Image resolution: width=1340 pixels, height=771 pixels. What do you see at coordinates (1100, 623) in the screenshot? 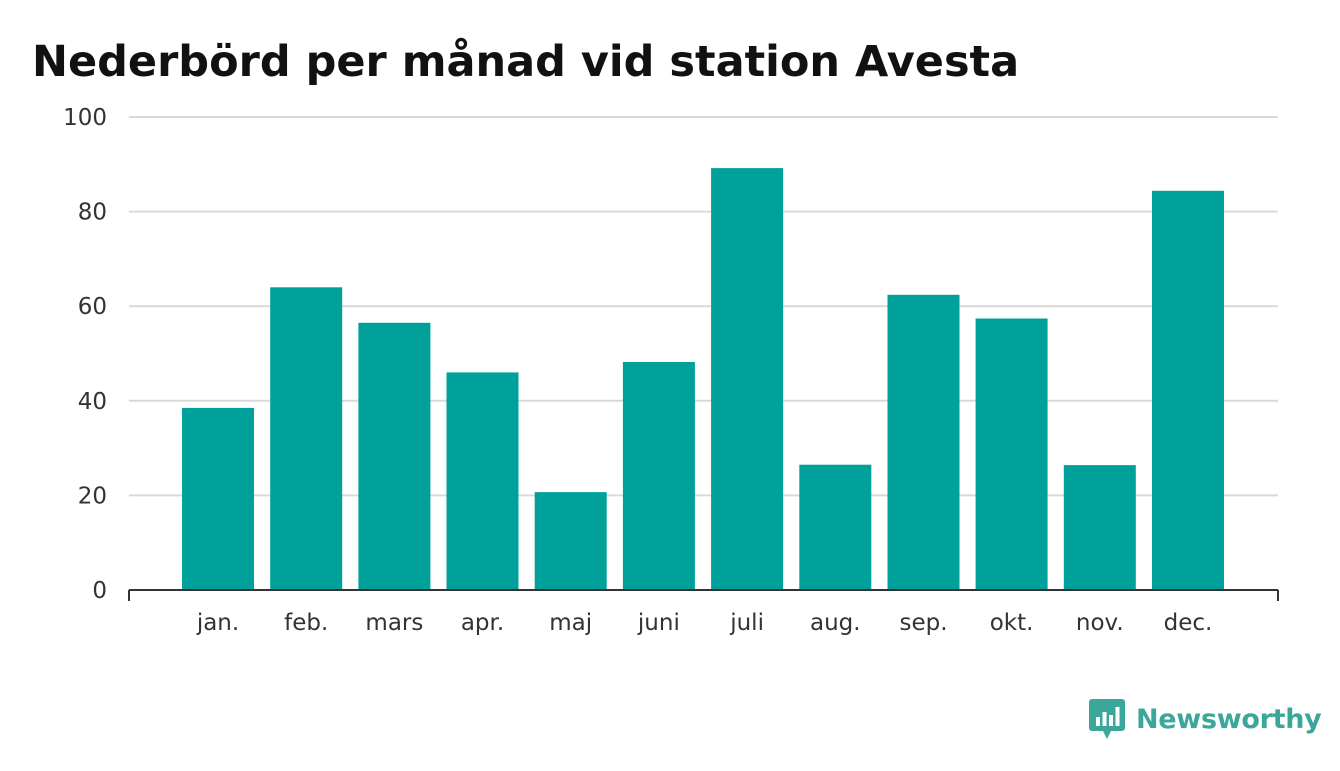
I see `x-tick-label: nov.` at bounding box center [1100, 623].